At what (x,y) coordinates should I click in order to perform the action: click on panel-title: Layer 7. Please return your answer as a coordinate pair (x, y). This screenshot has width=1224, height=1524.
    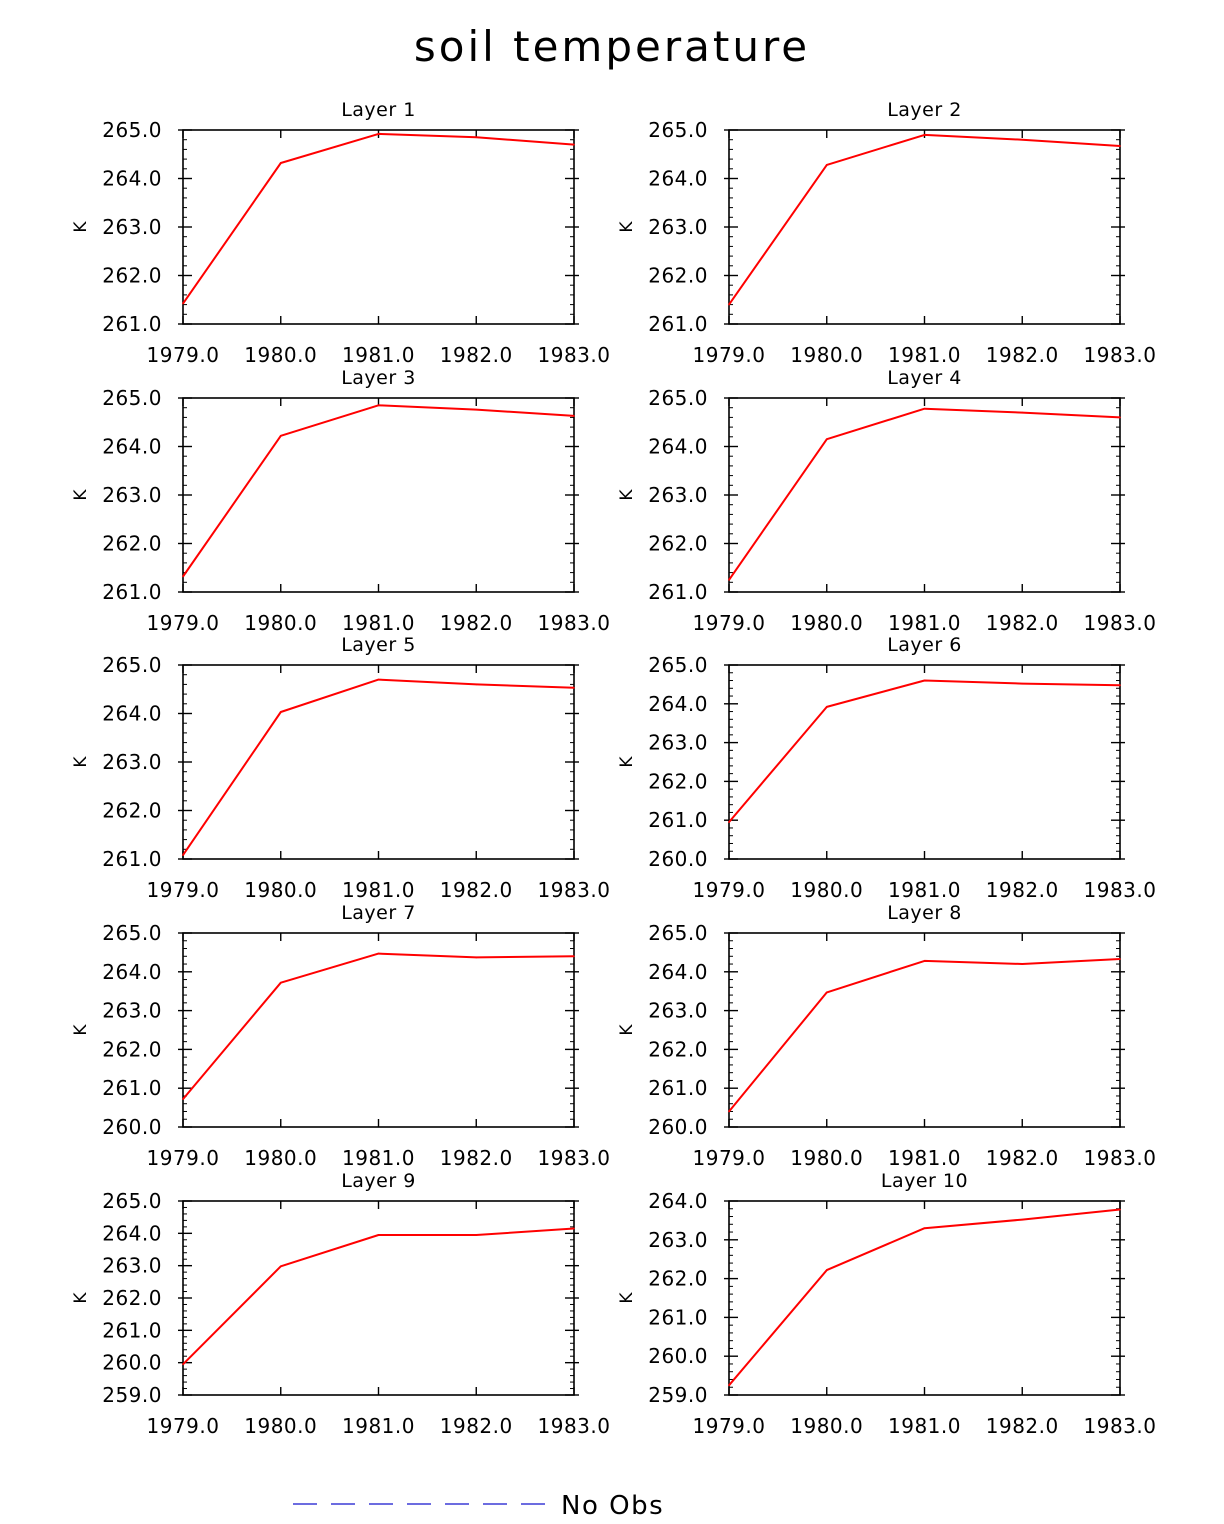
    Looking at the image, I should click on (378, 913).